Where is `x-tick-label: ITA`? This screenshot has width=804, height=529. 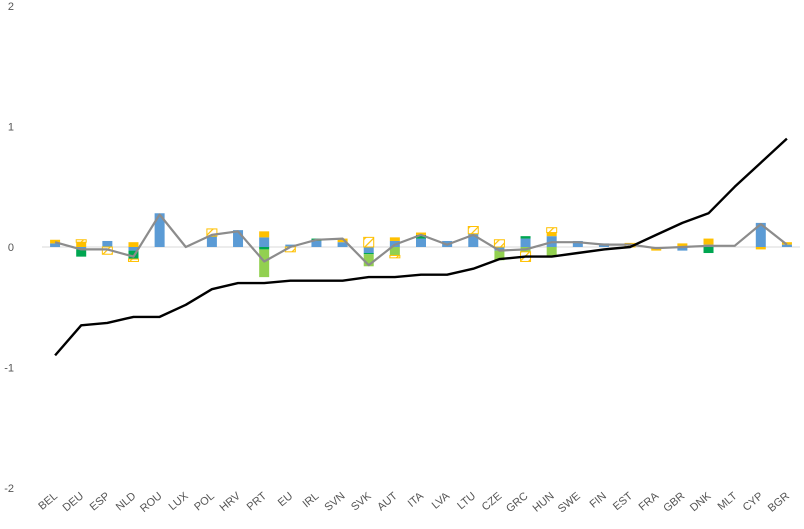
x-tick-label: ITA is located at coordinates (416, 500).